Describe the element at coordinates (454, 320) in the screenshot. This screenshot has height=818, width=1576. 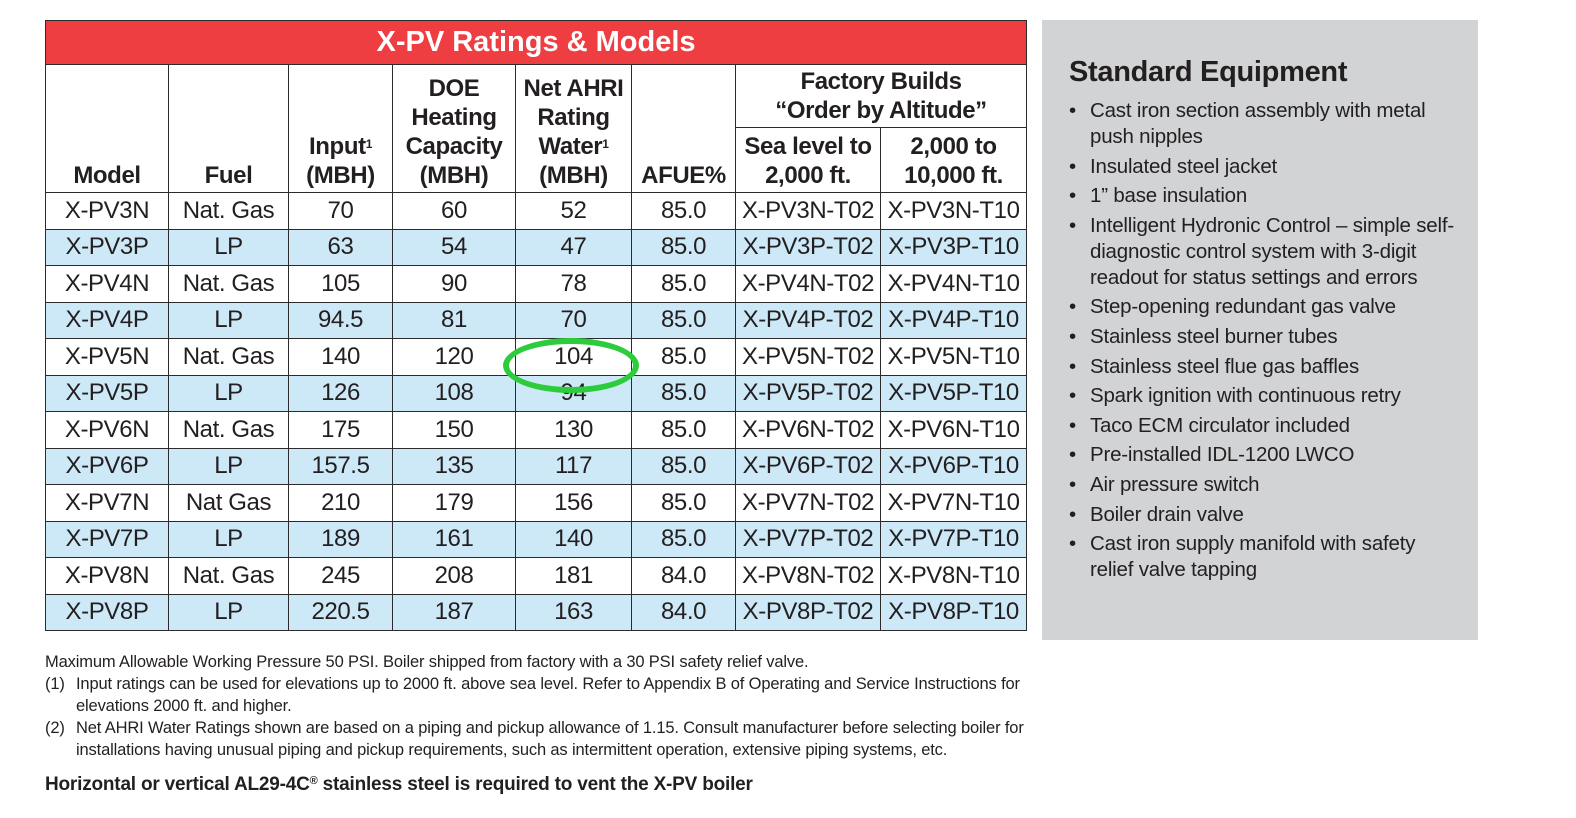
I see `doe-capacity-cell: 81` at that location.